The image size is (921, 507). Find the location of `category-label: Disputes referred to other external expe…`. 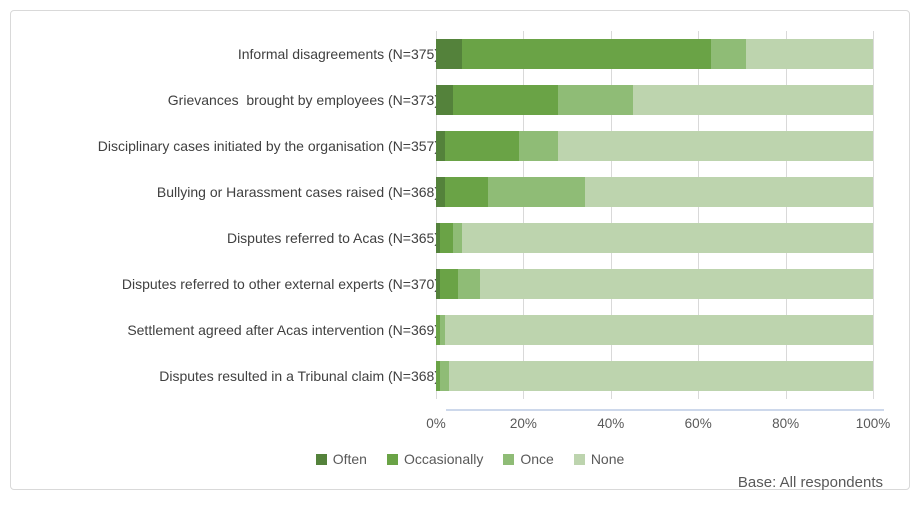

category-label: Disputes referred to other external expe… is located at coordinates (280, 284).